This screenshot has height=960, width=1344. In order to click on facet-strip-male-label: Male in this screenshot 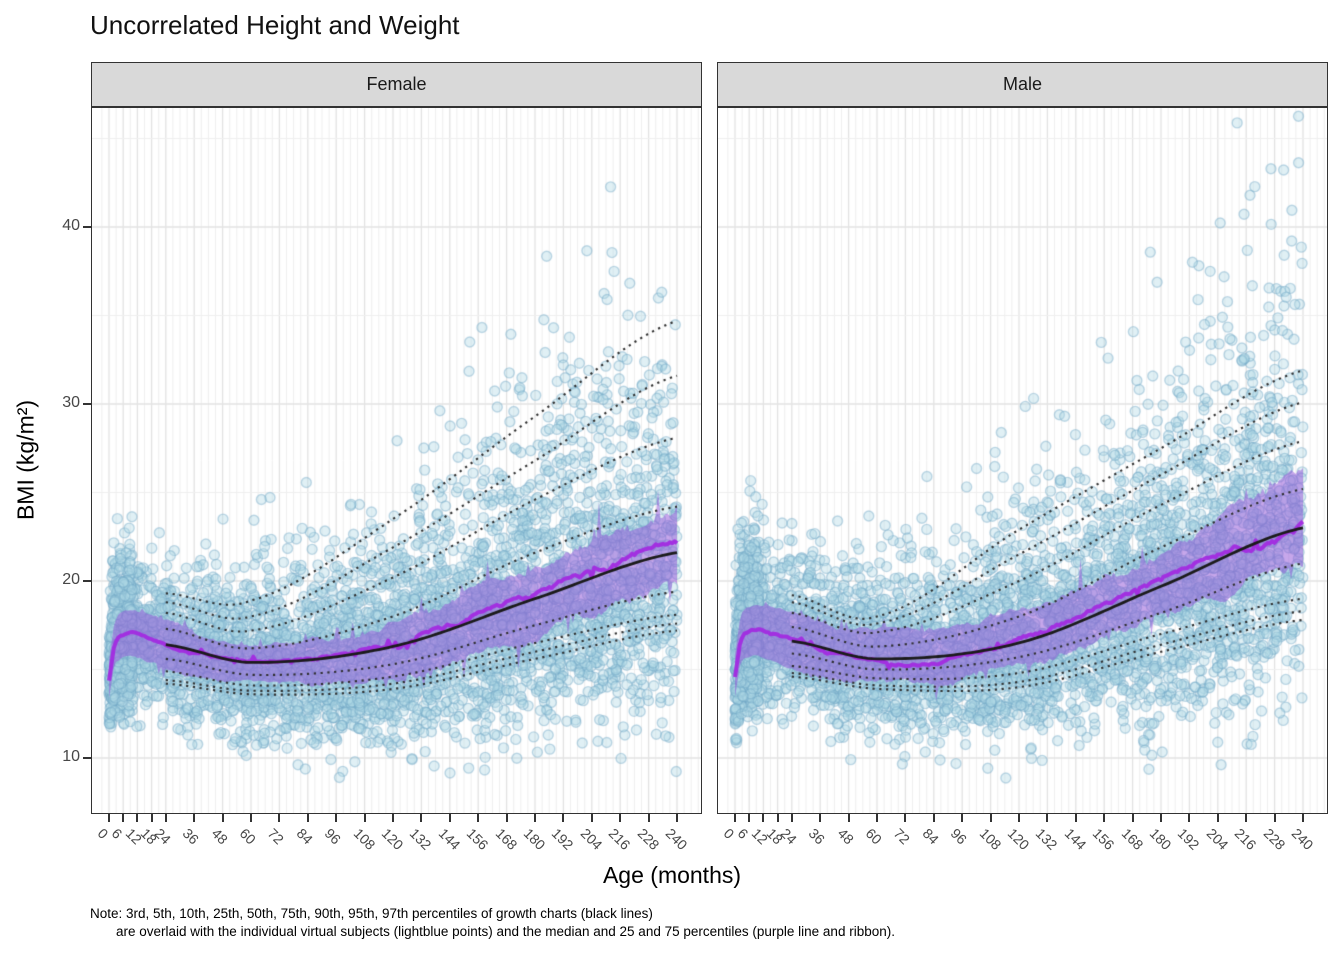, I will do `click(1022, 84)`.